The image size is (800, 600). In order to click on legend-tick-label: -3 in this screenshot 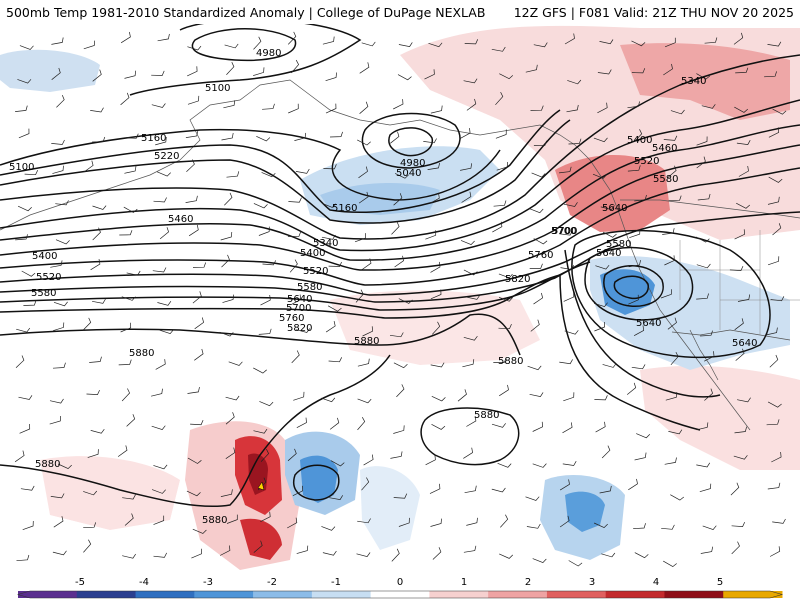, I will do `click(208, 582)`.